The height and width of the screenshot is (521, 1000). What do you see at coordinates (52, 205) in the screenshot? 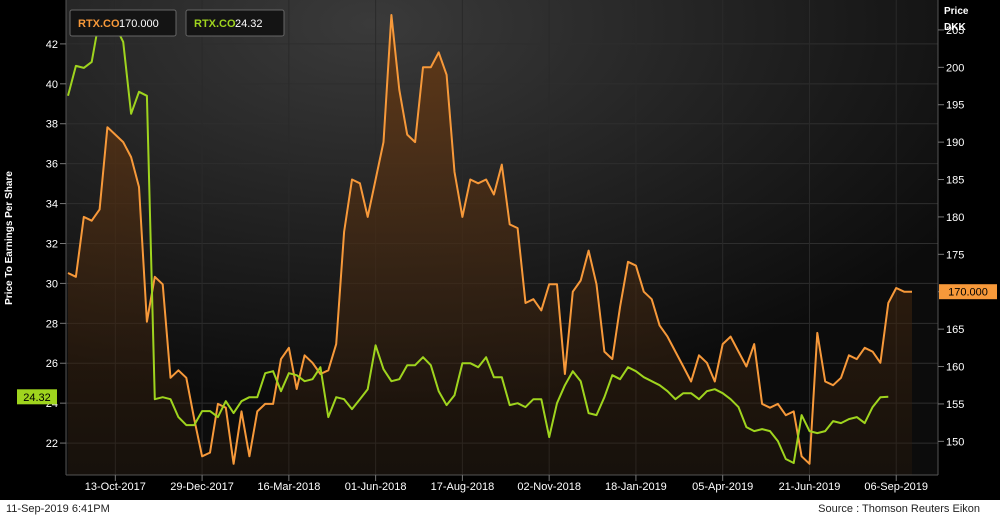
I see `left-tick-label: 34` at bounding box center [52, 205].